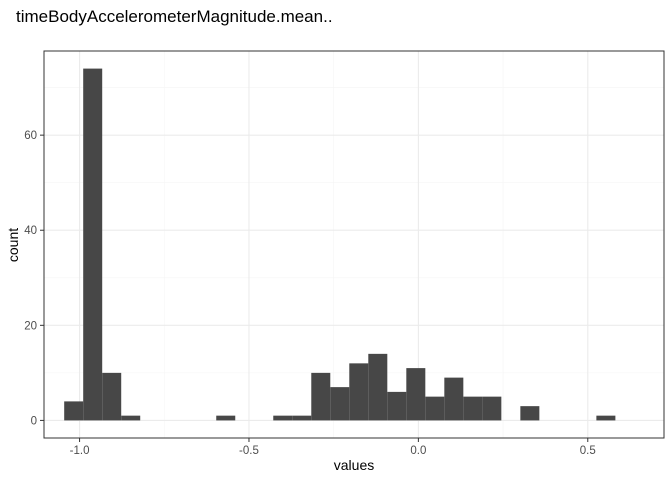 This screenshot has height=480, width=672. Describe the element at coordinates (333, 447) in the screenshot. I see `x-axis: -1.0 -0.5 0.0 0.5` at that location.